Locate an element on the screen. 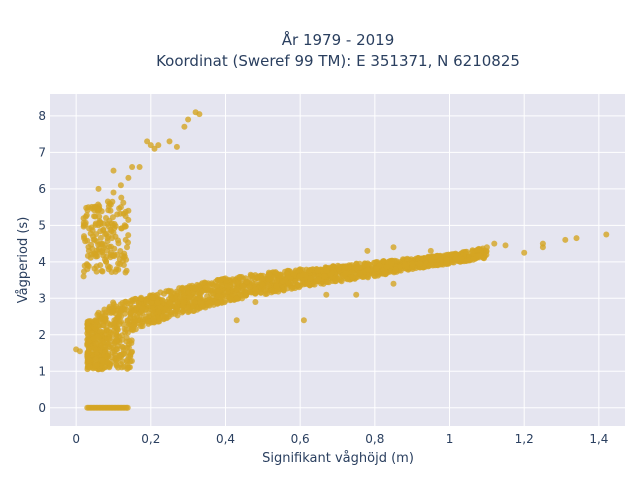 This screenshot has width=640, height=480. y-tick-label: 7 is located at coordinates (42, 152).